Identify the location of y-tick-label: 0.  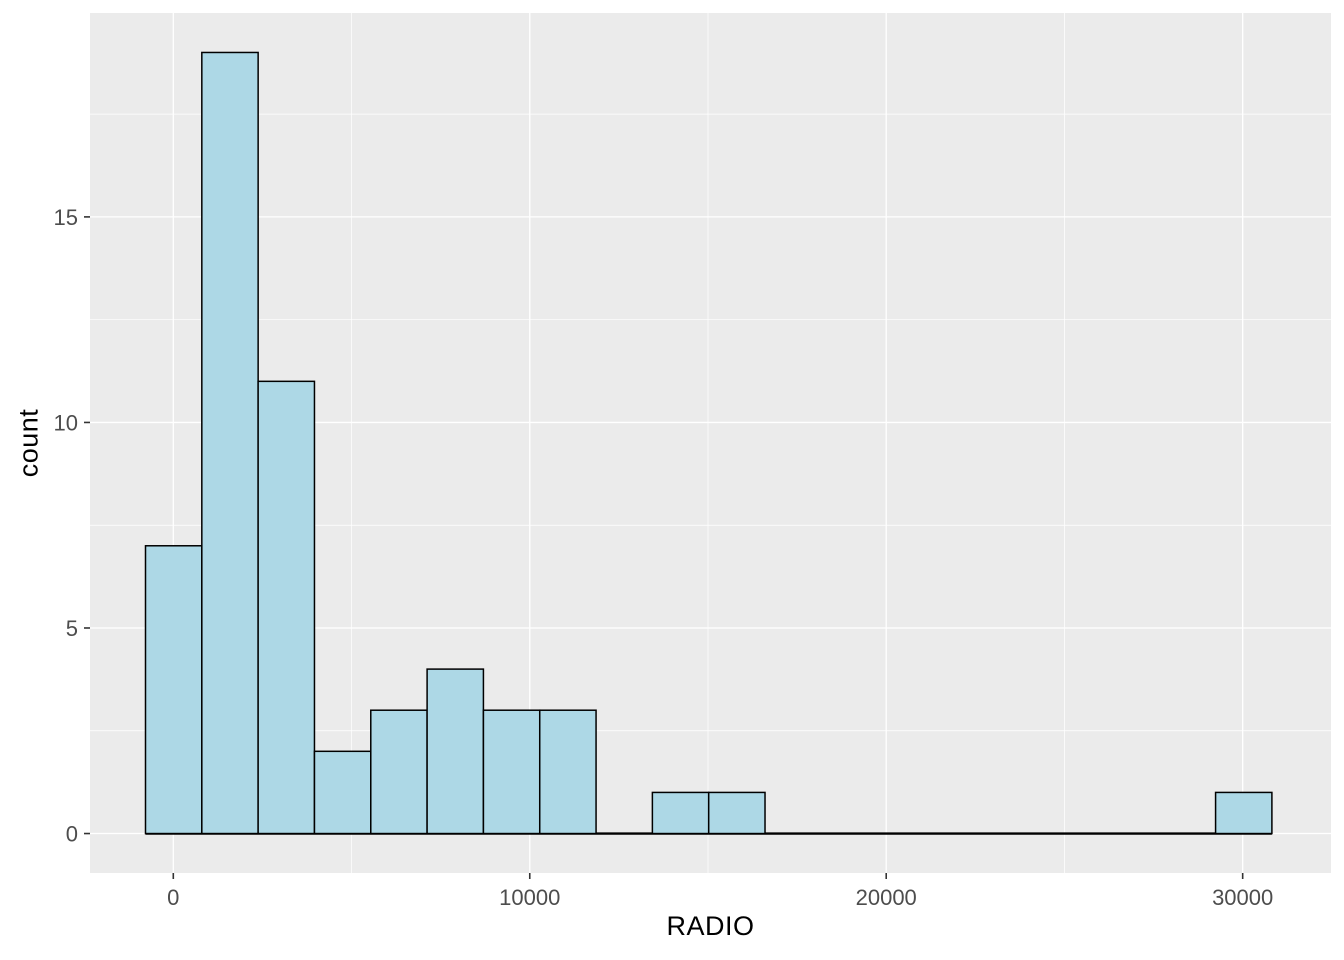
(72, 834).